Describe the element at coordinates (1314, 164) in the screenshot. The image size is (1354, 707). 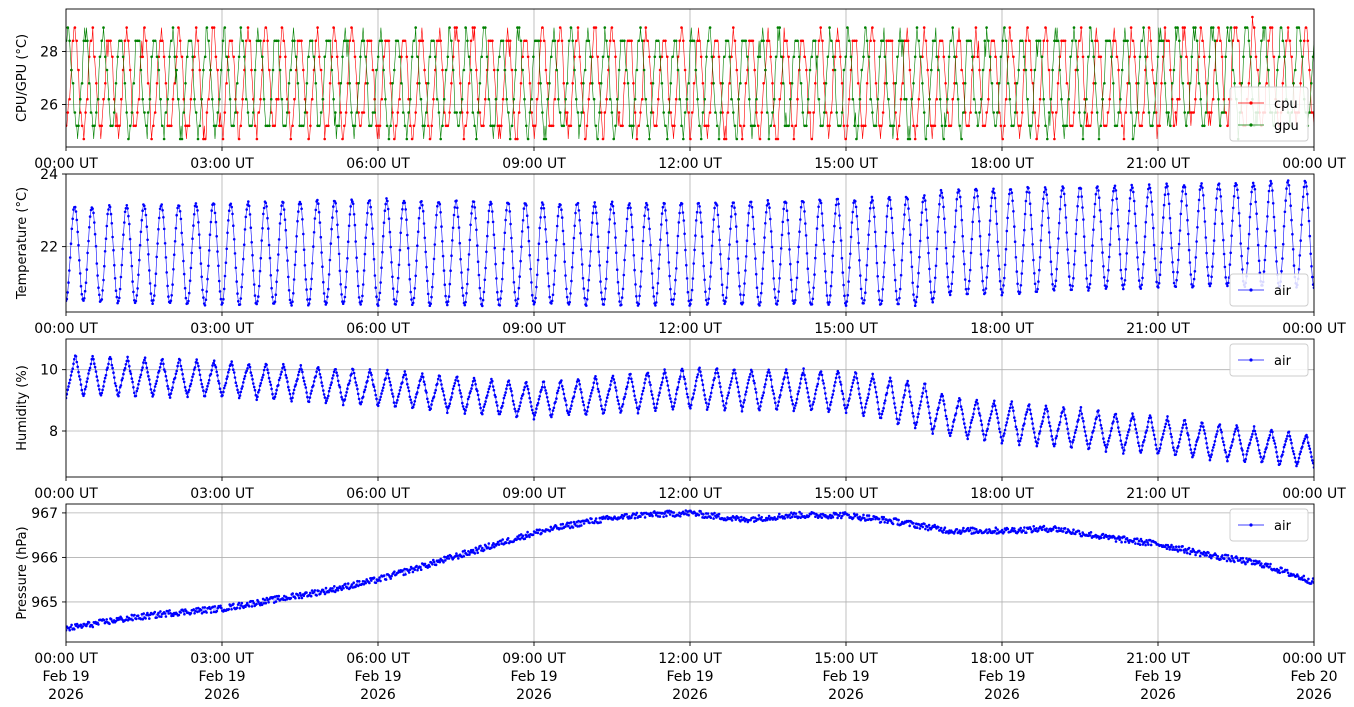
I see `x-tick-label: 00:00 UT` at that location.